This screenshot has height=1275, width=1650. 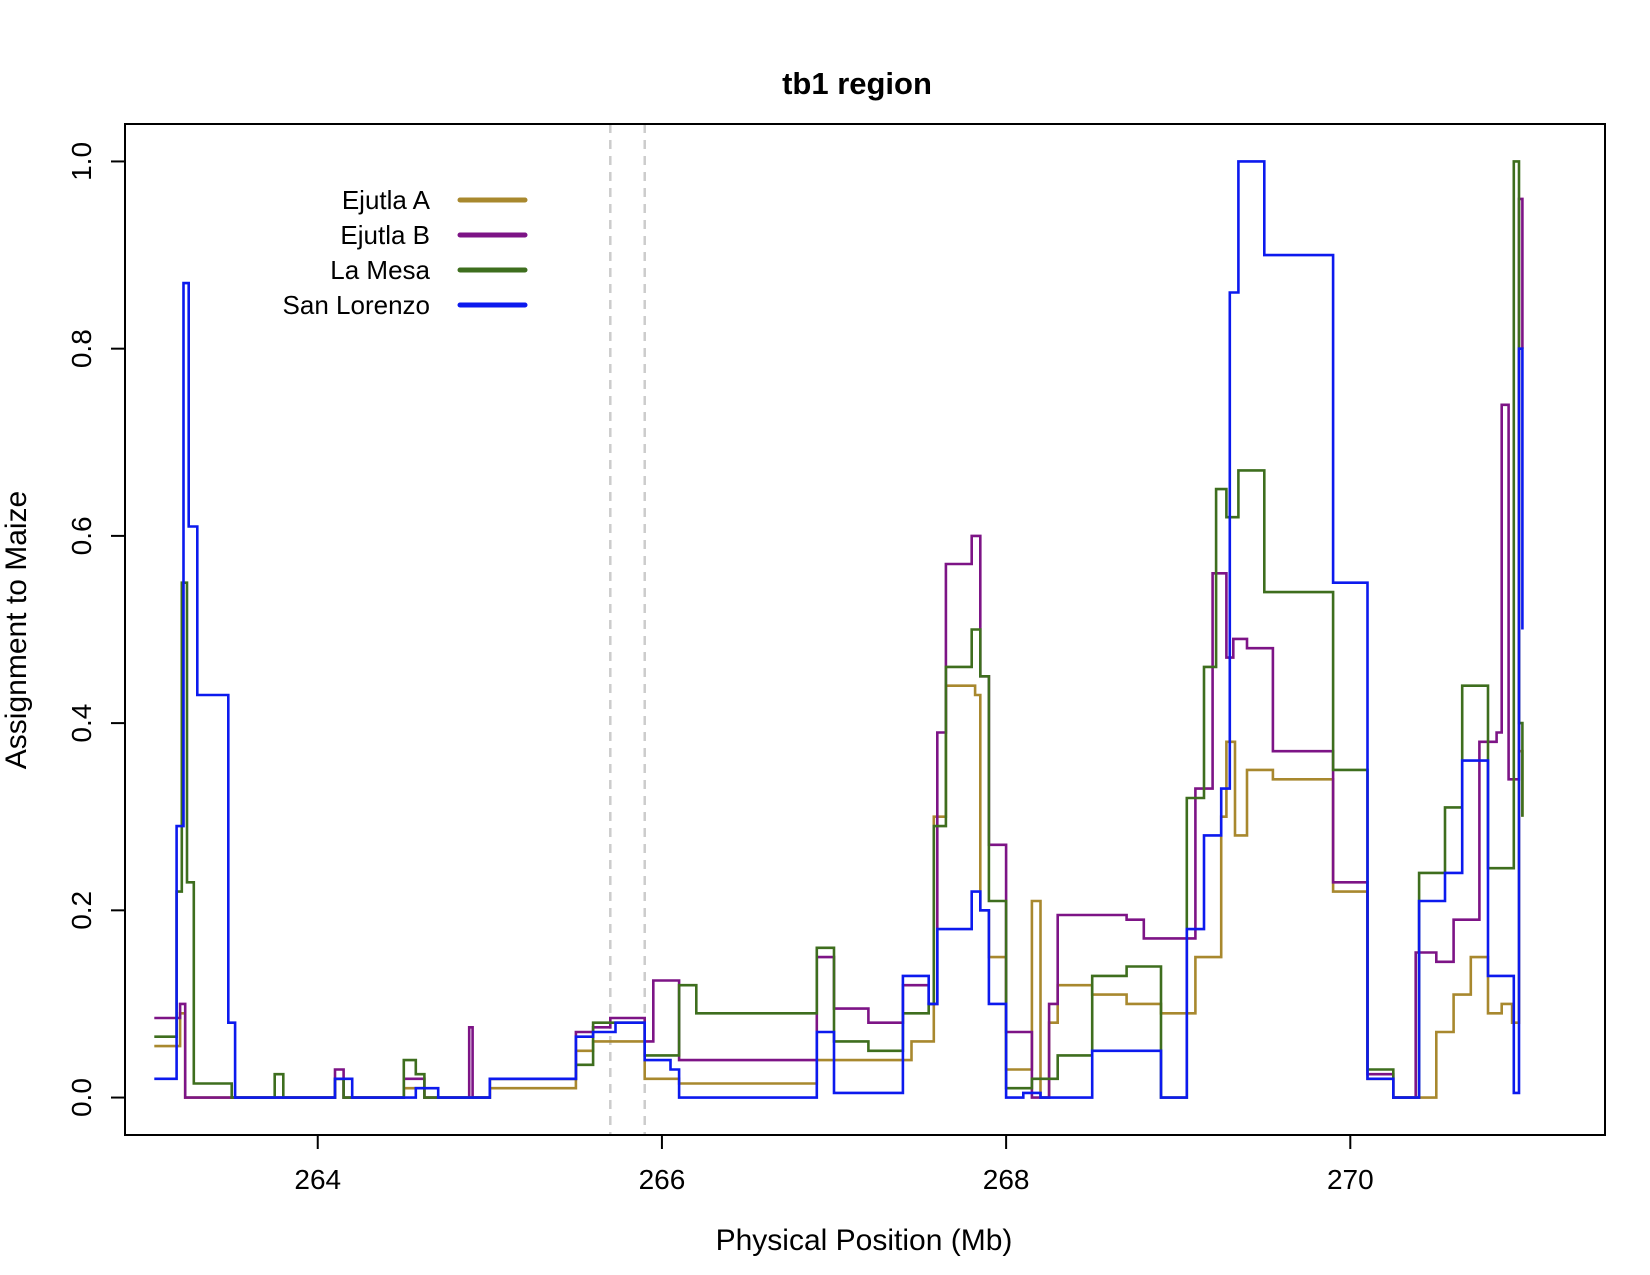 What do you see at coordinates (834, 1164) in the screenshot?
I see `x-axis: 264 266 268 270` at bounding box center [834, 1164].